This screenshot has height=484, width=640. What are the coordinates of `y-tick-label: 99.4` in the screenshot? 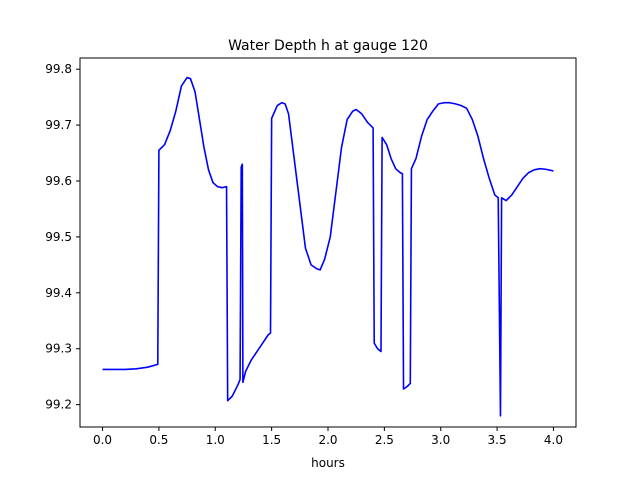 It's located at (58, 293).